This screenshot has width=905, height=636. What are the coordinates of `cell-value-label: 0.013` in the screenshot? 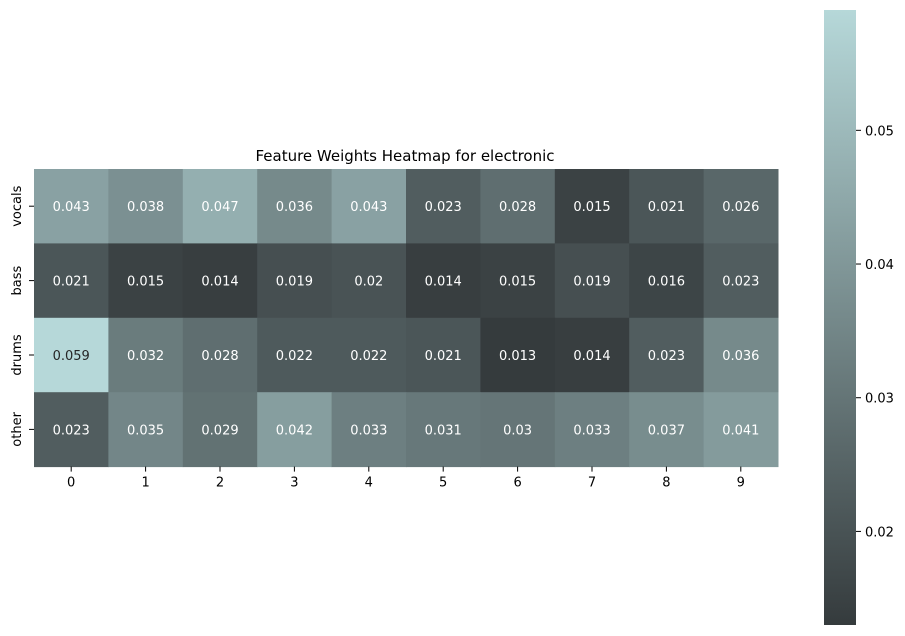 It's located at (517, 356).